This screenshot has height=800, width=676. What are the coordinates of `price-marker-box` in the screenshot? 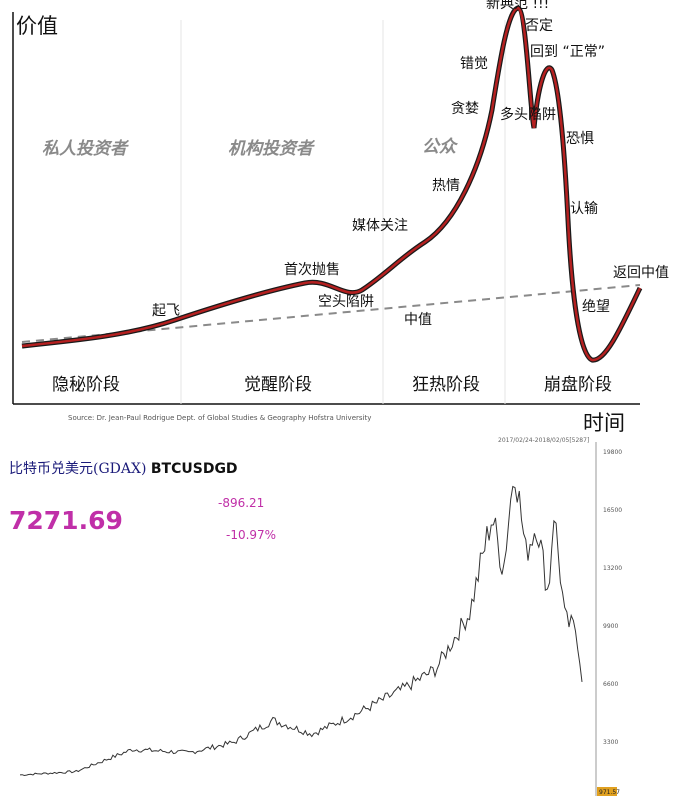 It's located at (607, 791).